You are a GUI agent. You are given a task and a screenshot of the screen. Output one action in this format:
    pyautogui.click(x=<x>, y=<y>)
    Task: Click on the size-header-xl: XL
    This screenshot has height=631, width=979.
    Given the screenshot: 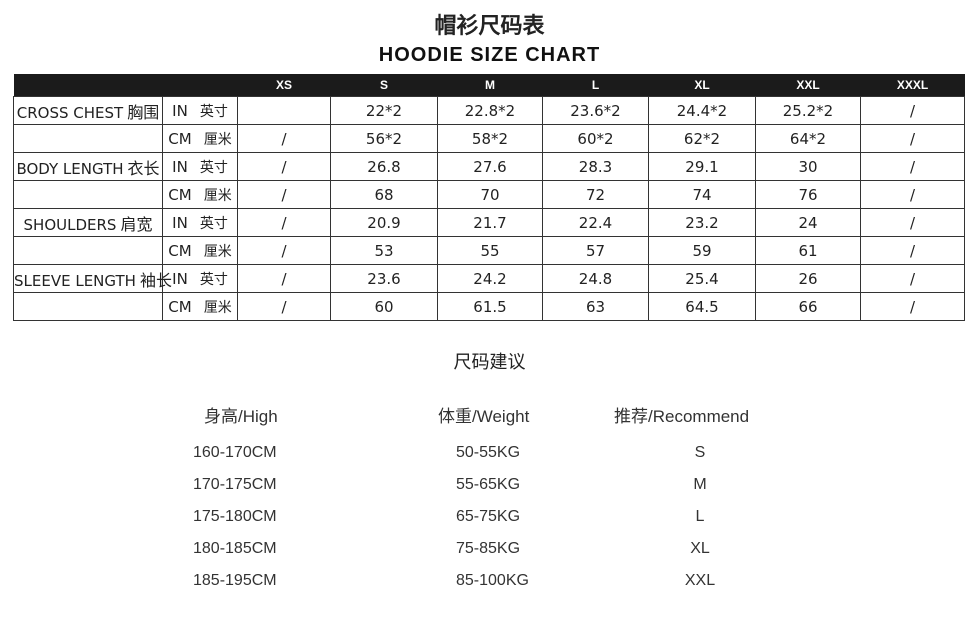 What is the action you would take?
    pyautogui.click(x=702, y=85)
    